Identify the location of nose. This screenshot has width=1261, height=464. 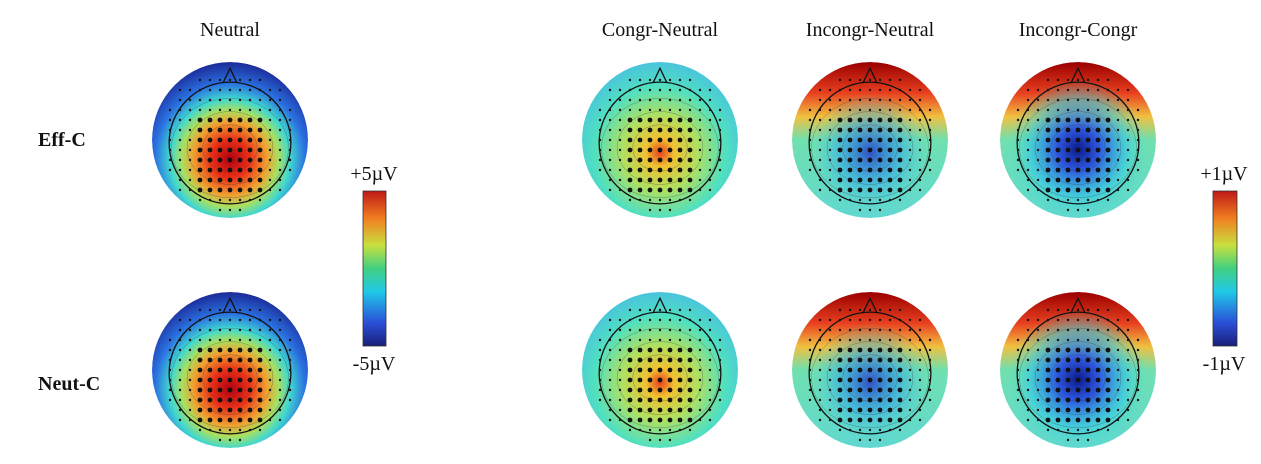
(870, 75).